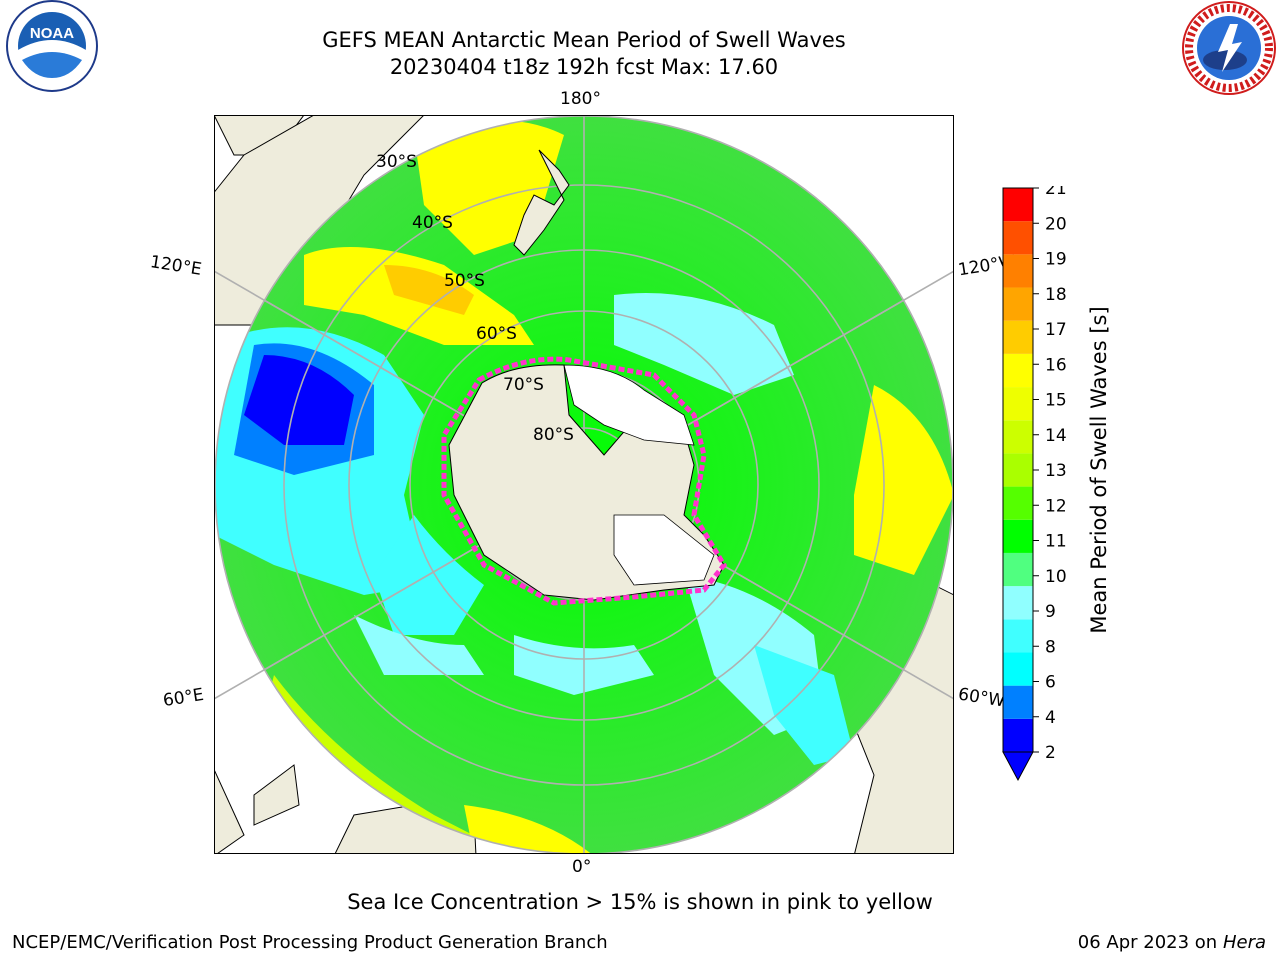  What do you see at coordinates (523, 385) in the screenshot?
I see `lat-label-70s: 70°S` at bounding box center [523, 385].